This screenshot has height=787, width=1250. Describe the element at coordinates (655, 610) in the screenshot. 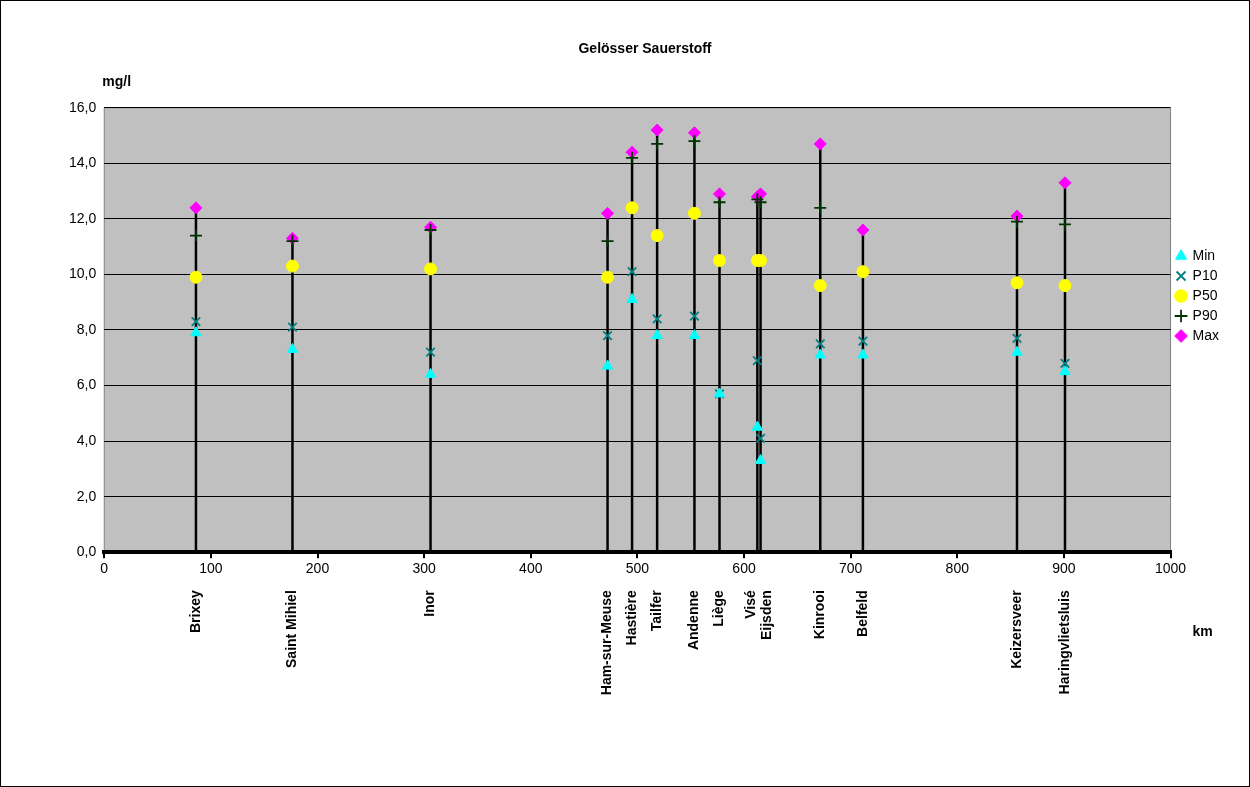

I see `text: Tailfer` at that location.